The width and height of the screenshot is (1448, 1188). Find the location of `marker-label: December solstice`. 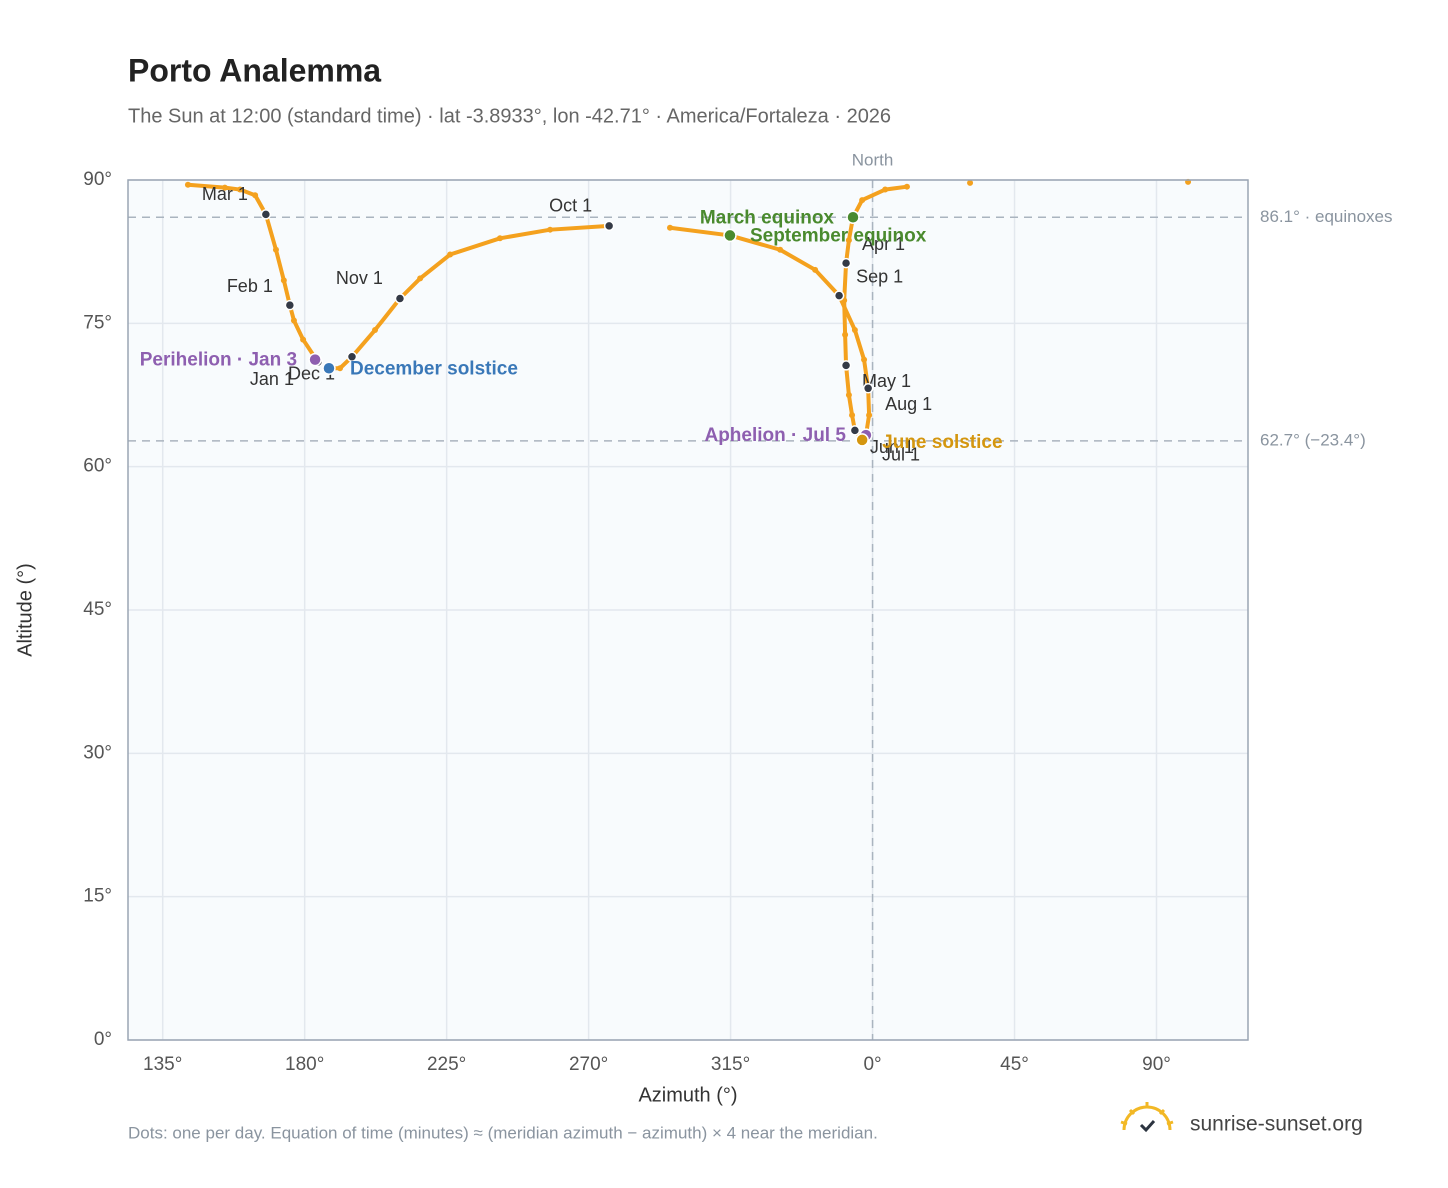

marker-label: December solstice is located at coordinates (434, 368).